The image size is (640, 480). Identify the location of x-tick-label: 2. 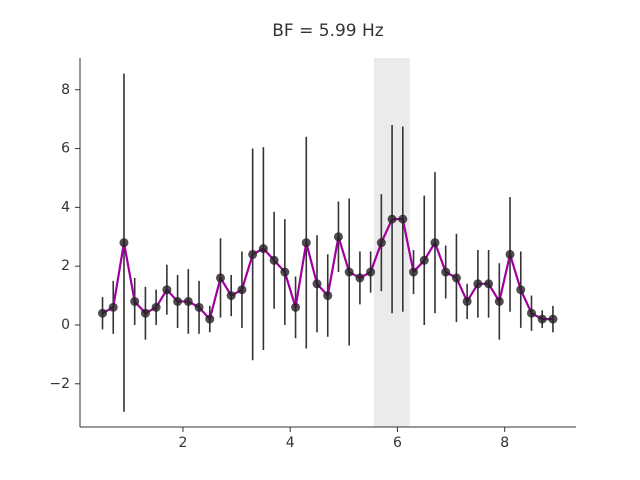
(182, 443).